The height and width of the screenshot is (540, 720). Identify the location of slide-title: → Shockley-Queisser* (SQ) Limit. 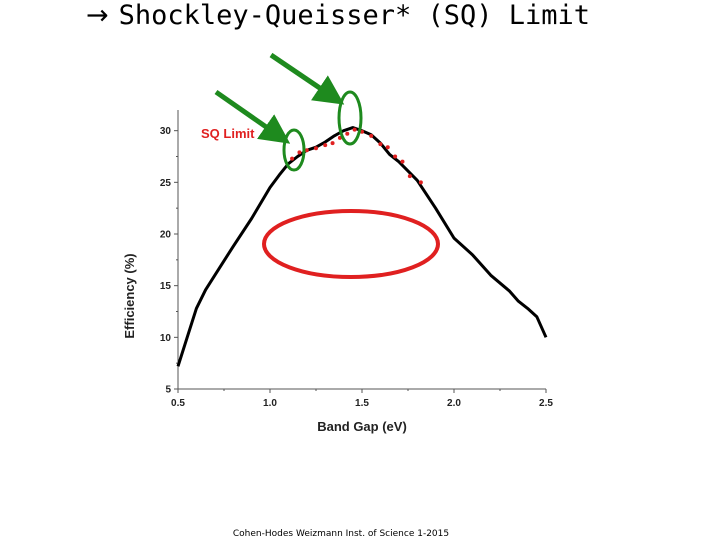
(338, 15).